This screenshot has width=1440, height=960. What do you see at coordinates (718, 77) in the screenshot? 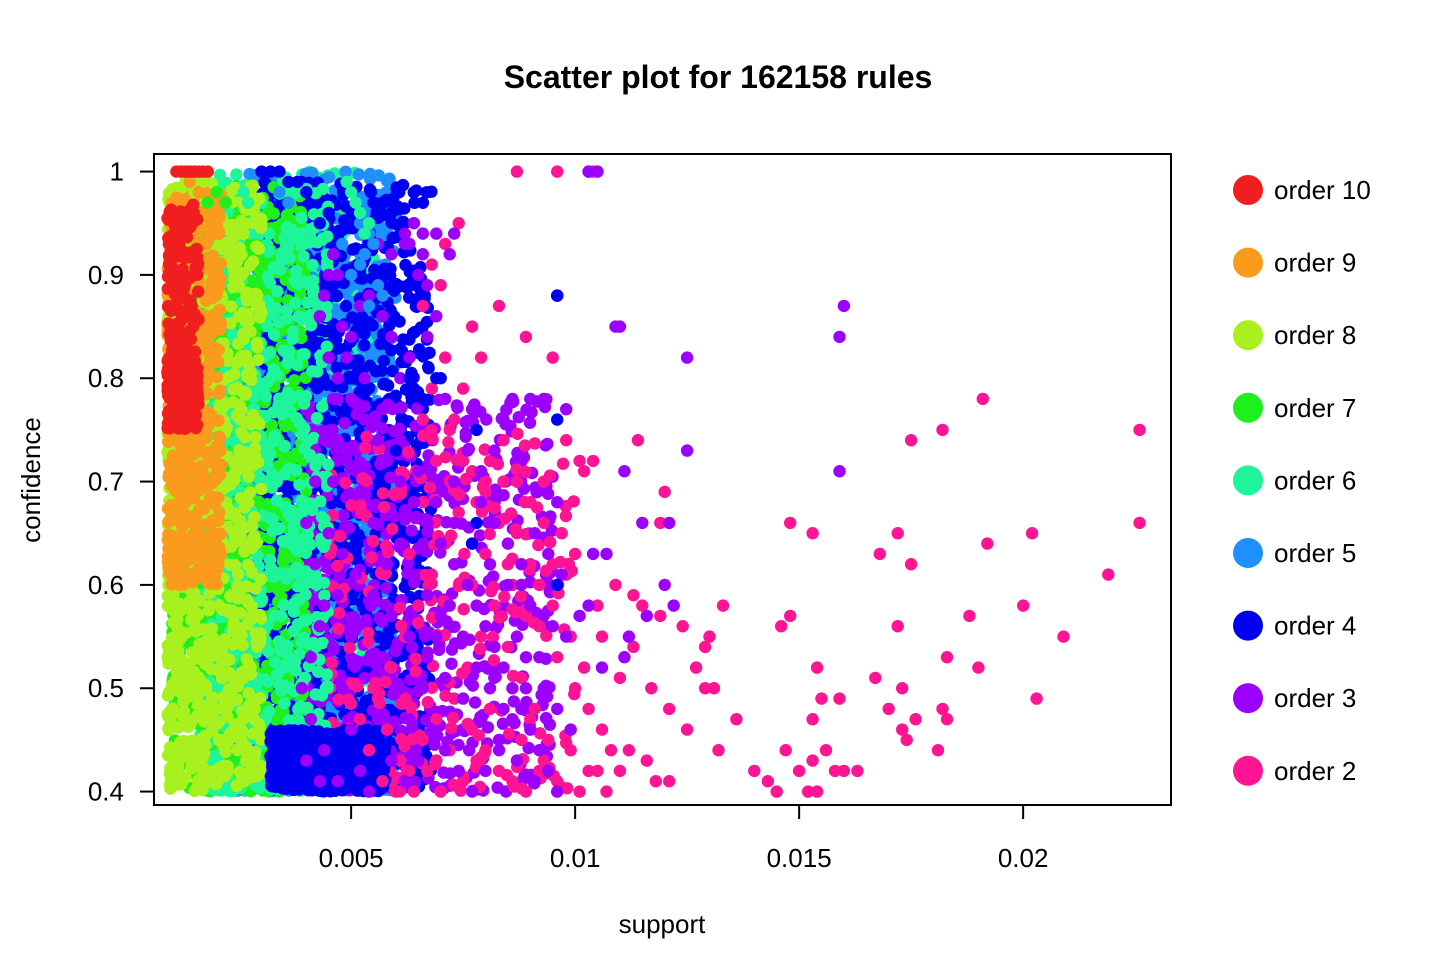
I see `chart-title: Scatter plot for 162158 rules` at bounding box center [718, 77].